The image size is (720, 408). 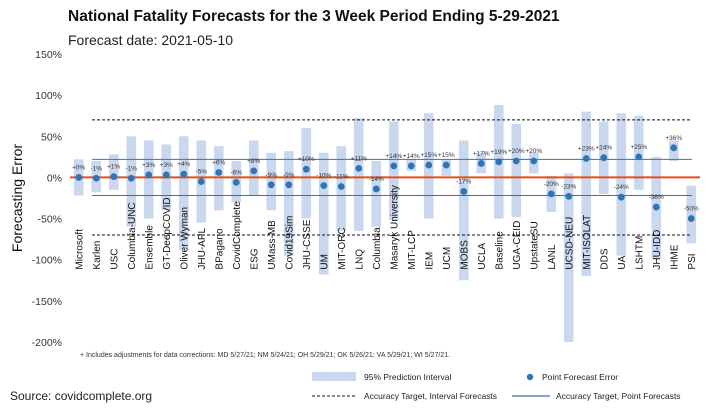 I want to click on category-label: Oliver Wyman, so click(x=185, y=238).